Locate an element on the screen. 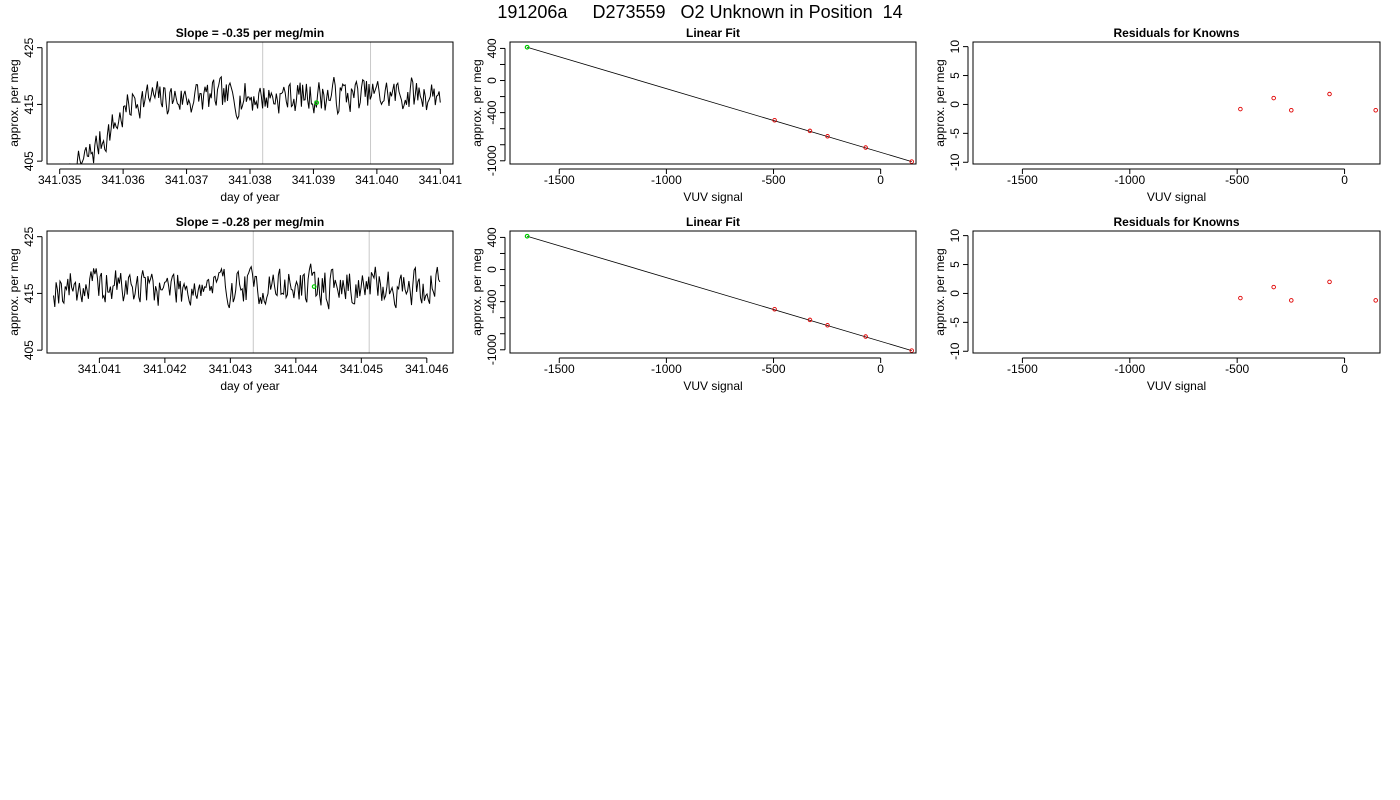 The height and width of the screenshot is (800, 1400). x-tick-label: 341.035 is located at coordinates (60, 180).